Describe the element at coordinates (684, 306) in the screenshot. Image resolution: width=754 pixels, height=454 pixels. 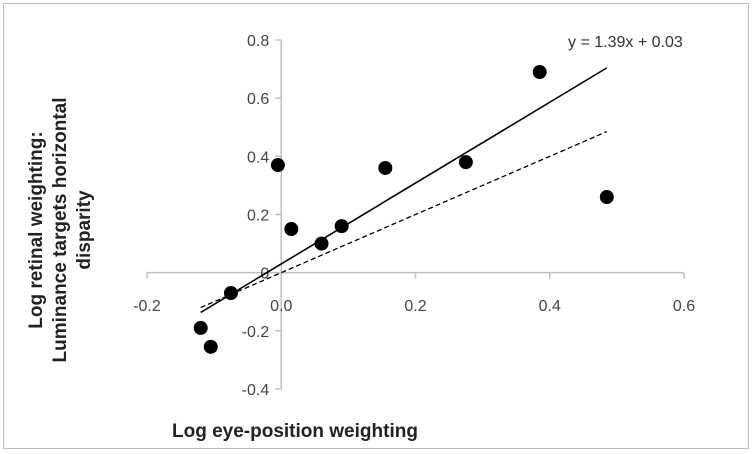
I see `x-tick-label: 0.6` at that location.